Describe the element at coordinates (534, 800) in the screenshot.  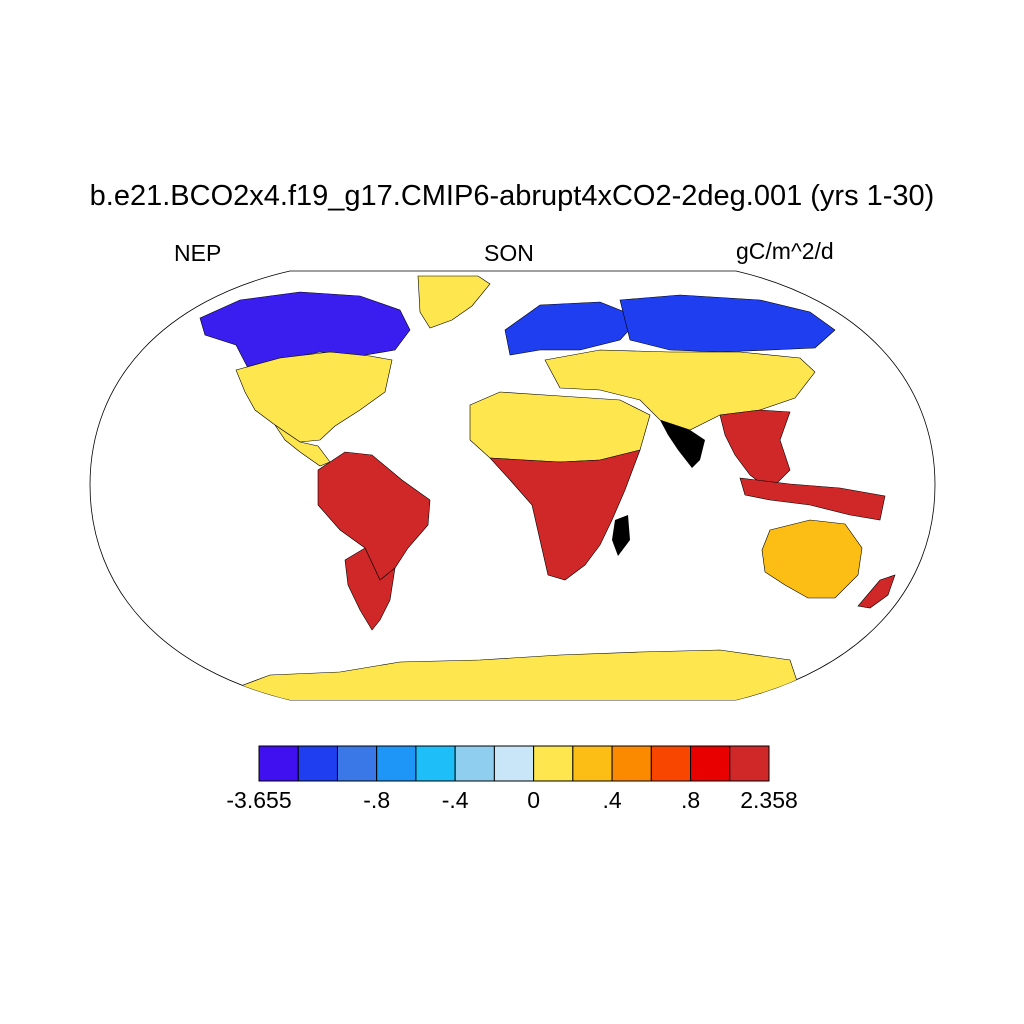
I see `colorbar-tick-label: 0` at that location.